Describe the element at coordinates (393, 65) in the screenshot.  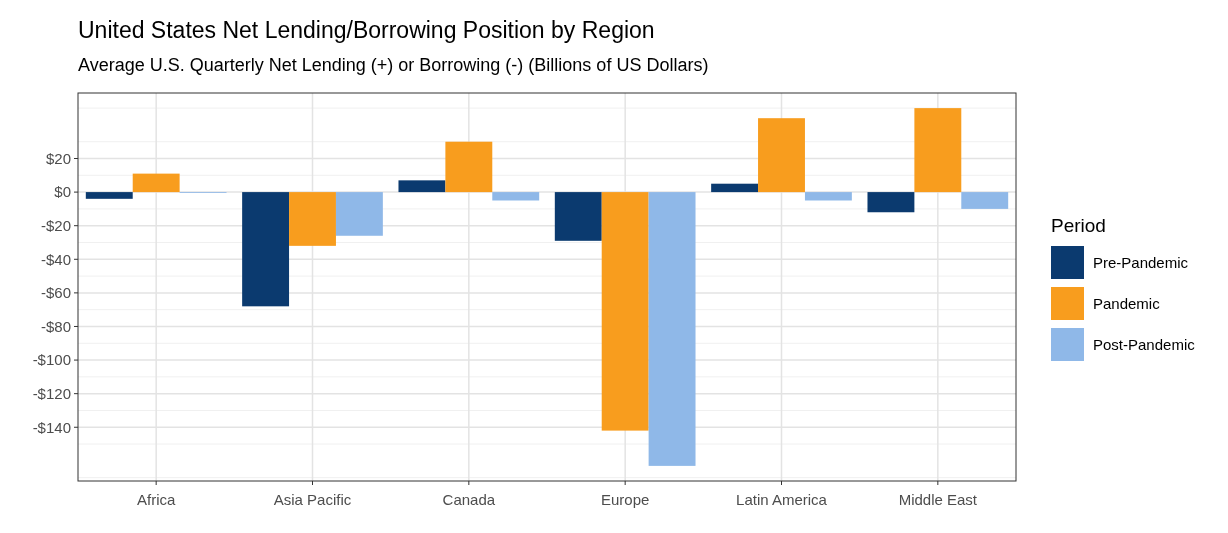
I see `chart-subtitle: Average U.S. Quarterly Net Lending (+) or Borrowing (-) (Billions of US Dollars)` at that location.